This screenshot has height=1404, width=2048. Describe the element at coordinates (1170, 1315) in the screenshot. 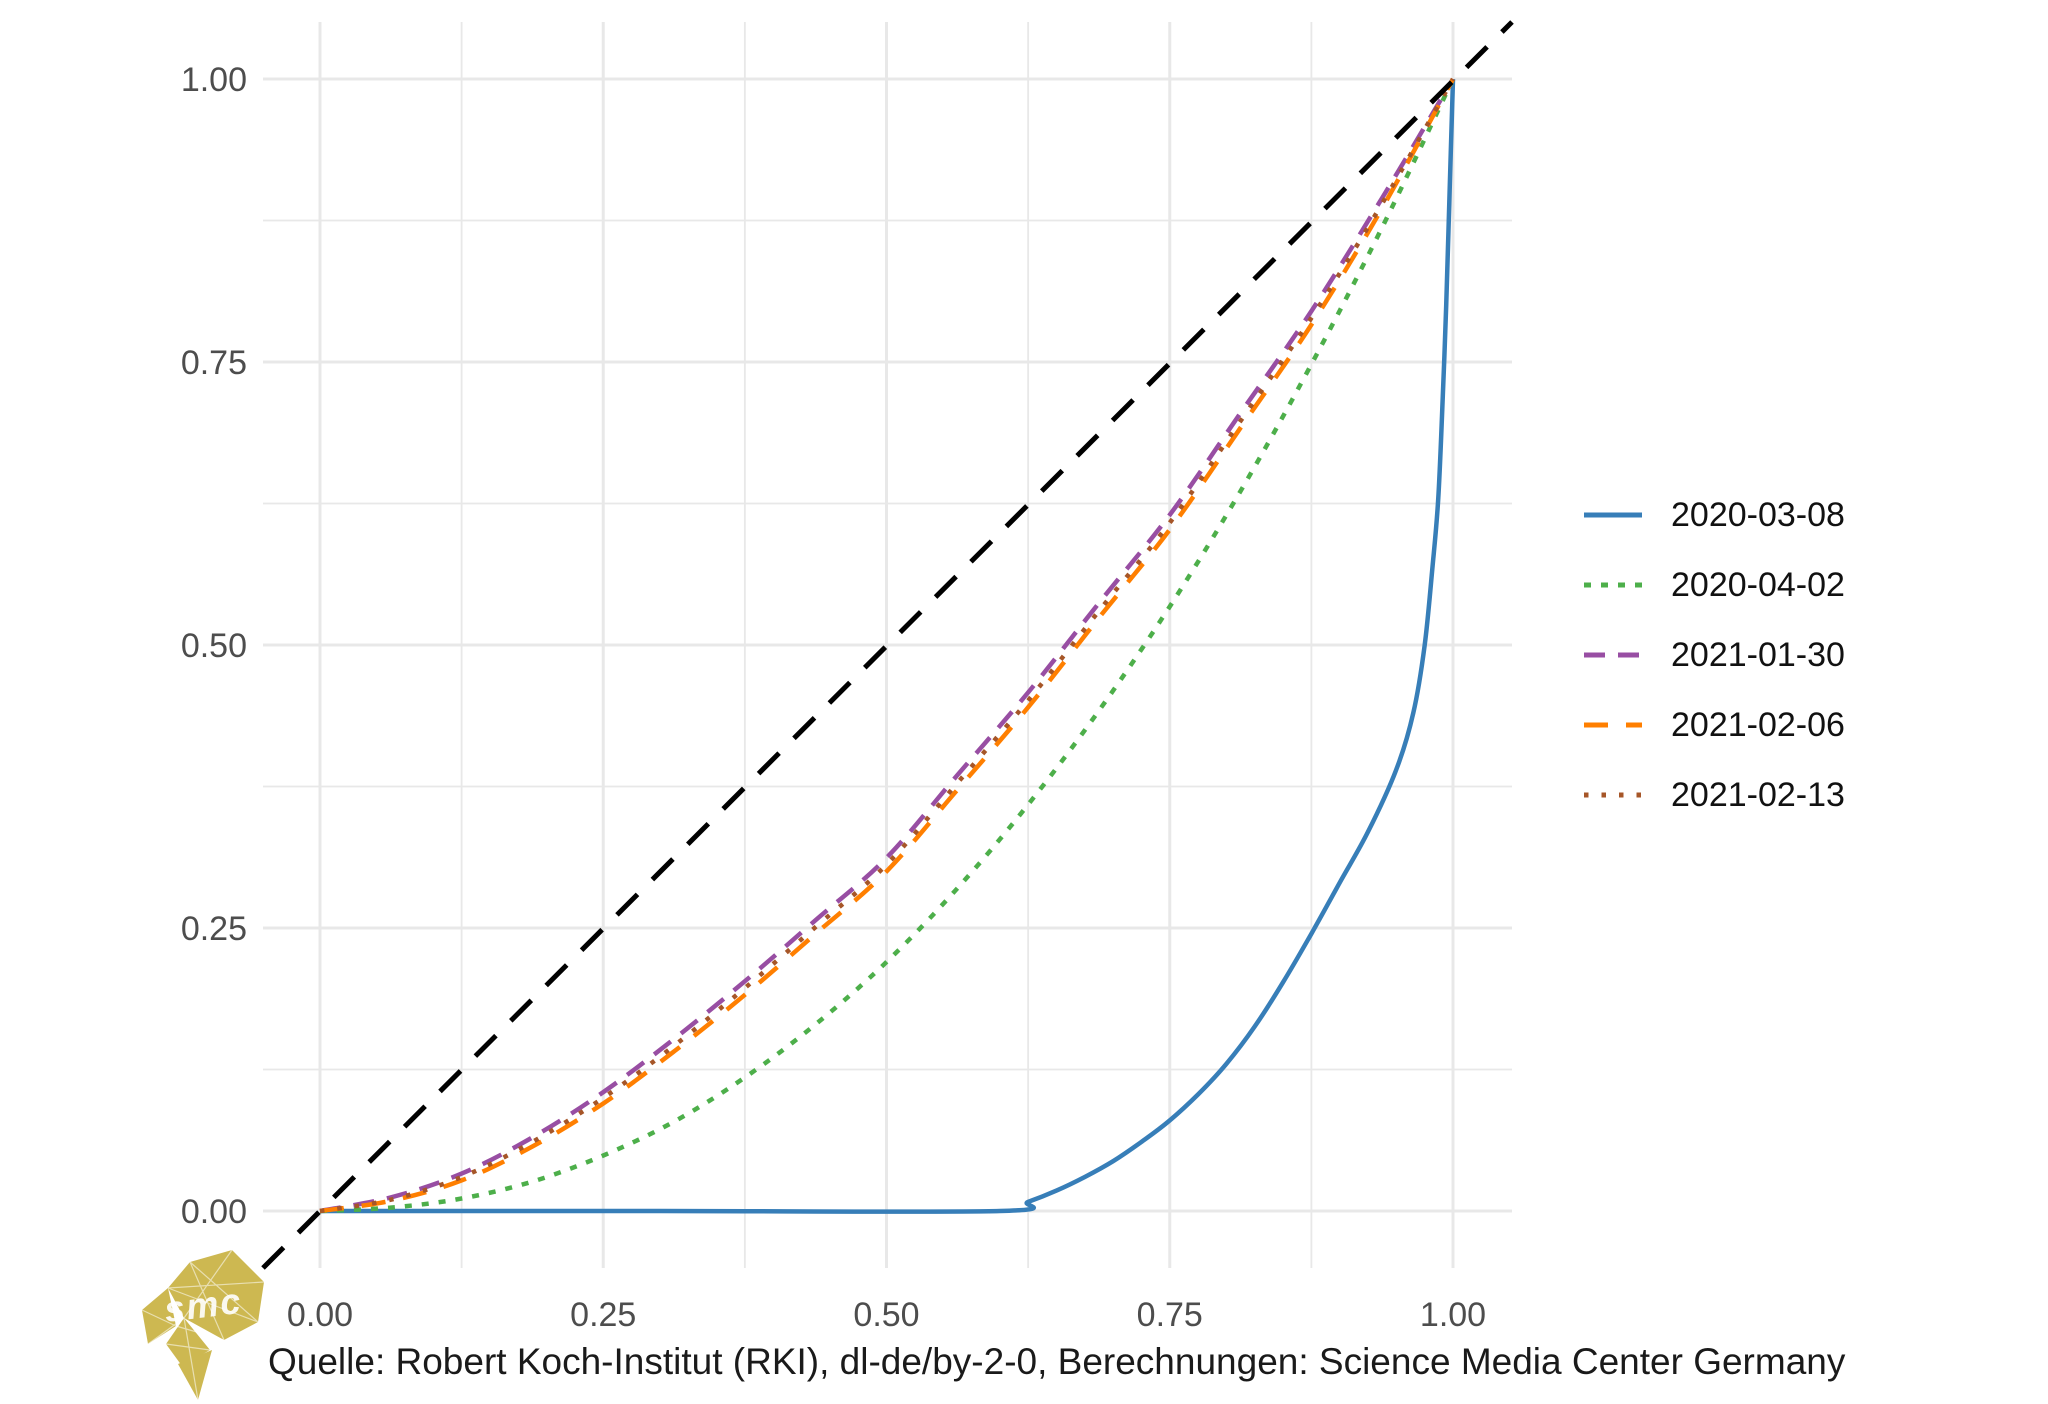

I see `x-tick-label: 0.75` at that location.